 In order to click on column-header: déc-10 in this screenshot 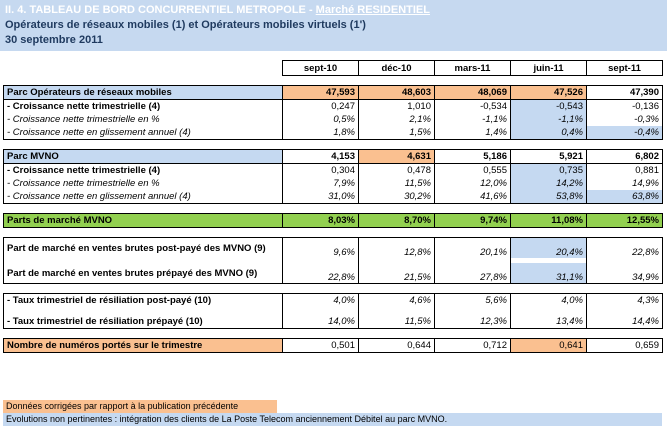, I will do `click(396, 68)`.